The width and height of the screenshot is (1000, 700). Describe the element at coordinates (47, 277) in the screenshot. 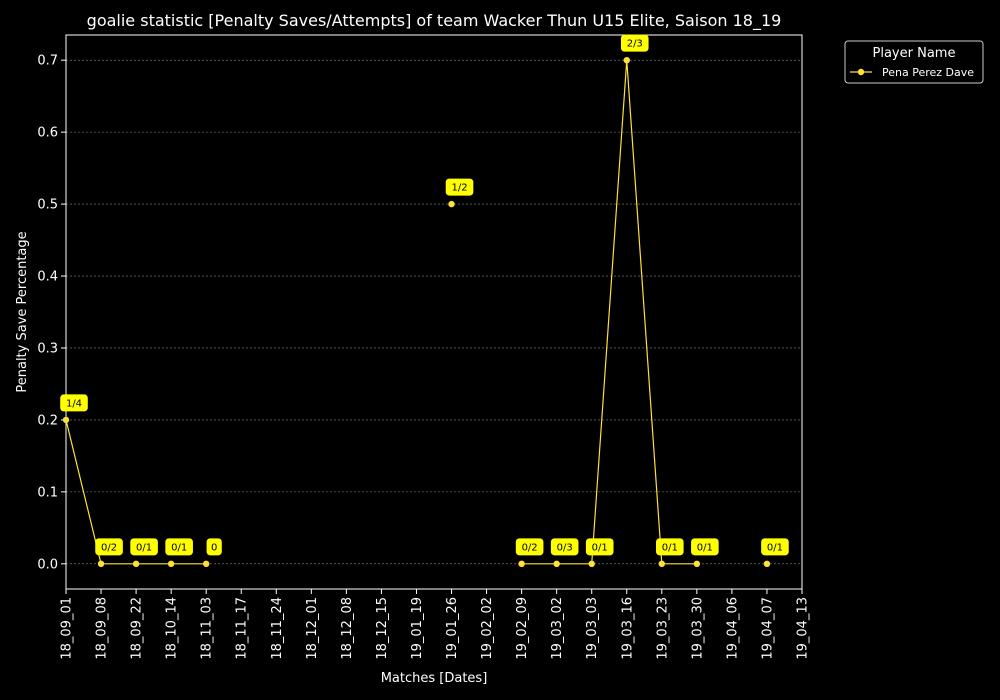

I see `y-tick-label: 0.4` at that location.